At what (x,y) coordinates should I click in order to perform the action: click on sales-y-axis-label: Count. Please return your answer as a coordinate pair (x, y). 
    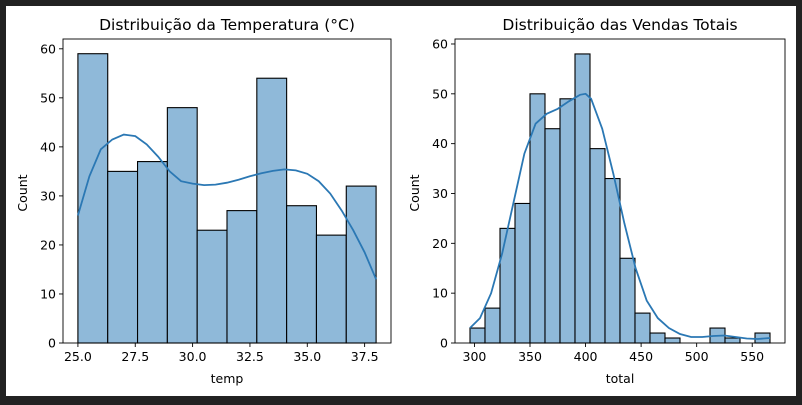
    Looking at the image, I should click on (414, 192).